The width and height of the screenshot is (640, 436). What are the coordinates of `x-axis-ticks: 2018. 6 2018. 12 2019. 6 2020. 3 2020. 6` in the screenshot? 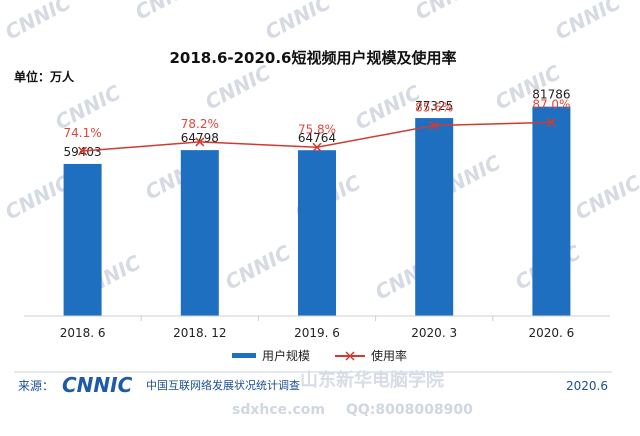 It's located at (317, 328).